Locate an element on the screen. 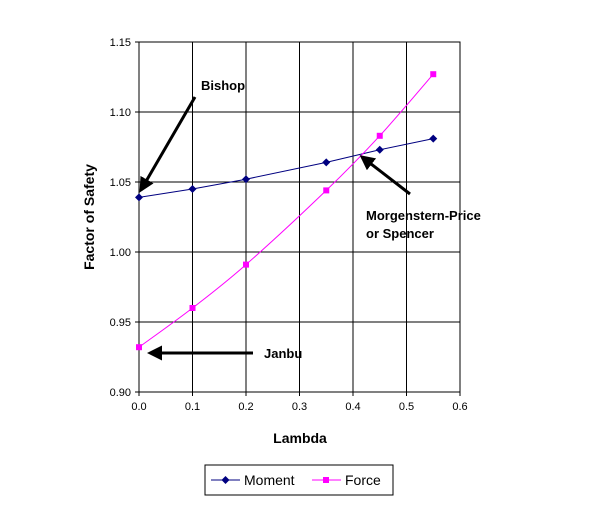 This screenshot has height=511, width=613. y-axis-title: Factor of Safety is located at coordinates (89, 217).